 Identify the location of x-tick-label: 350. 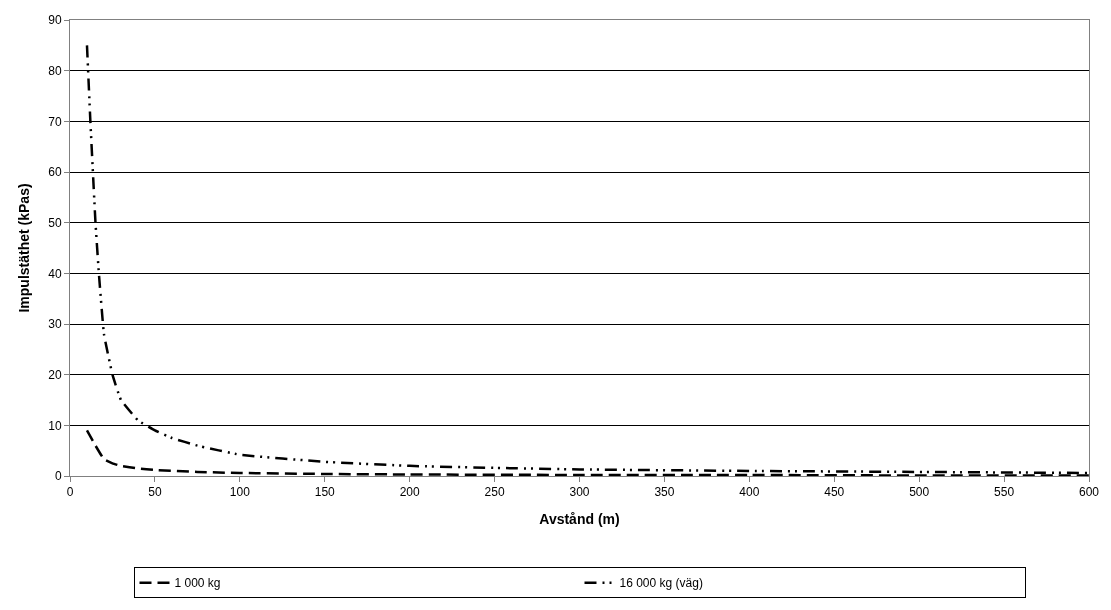
(664, 492).